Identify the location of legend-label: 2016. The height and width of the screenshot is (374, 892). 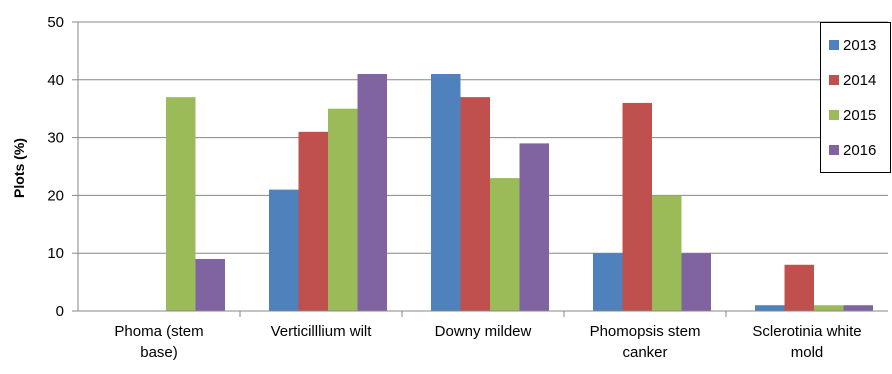
(859, 150).